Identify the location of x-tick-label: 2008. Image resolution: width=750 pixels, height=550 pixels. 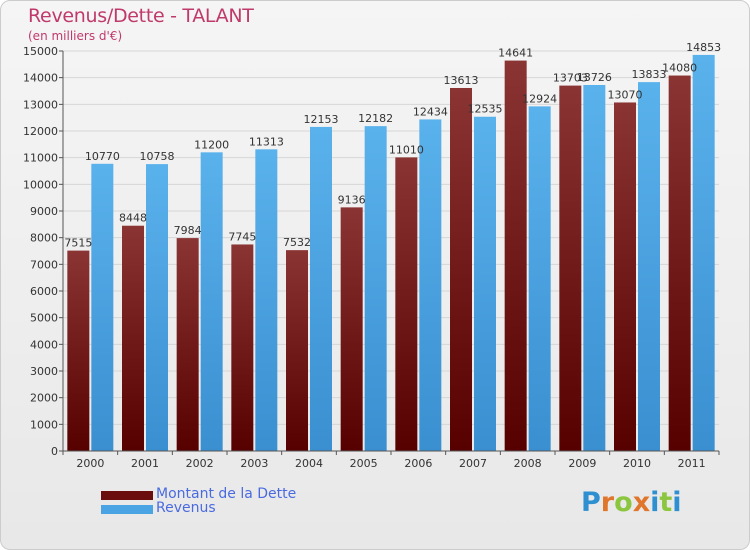
(528, 463).